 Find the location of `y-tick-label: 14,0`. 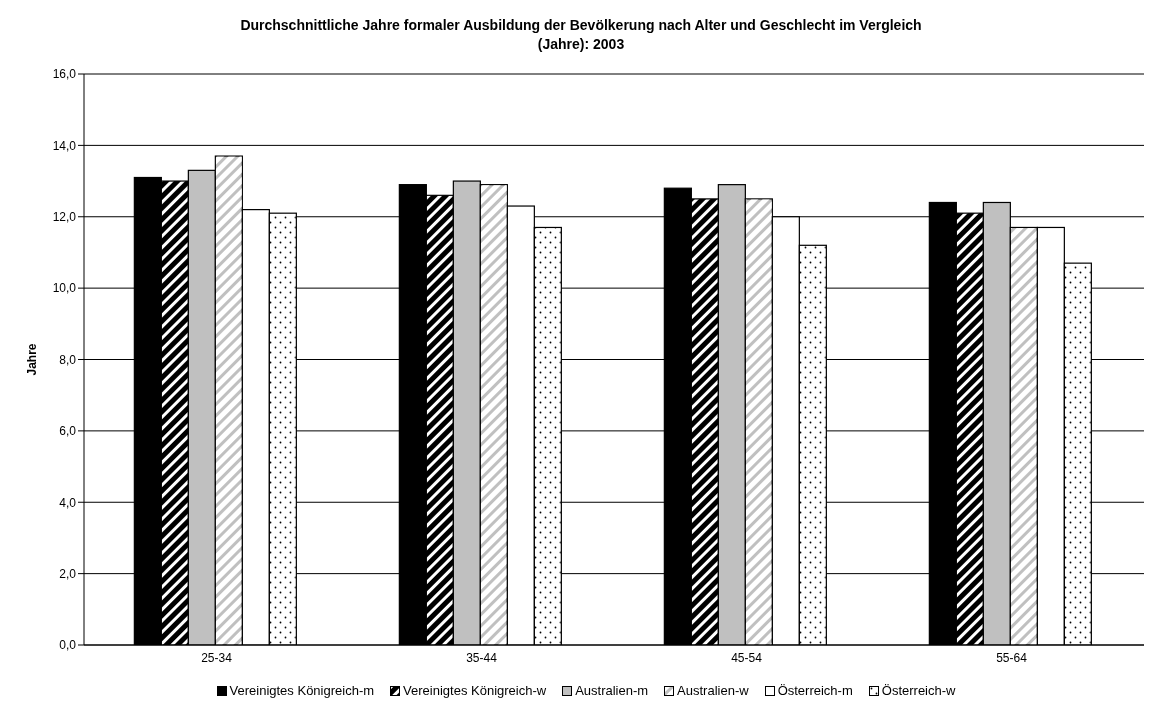

y-tick-label: 14,0 is located at coordinates (64, 145).